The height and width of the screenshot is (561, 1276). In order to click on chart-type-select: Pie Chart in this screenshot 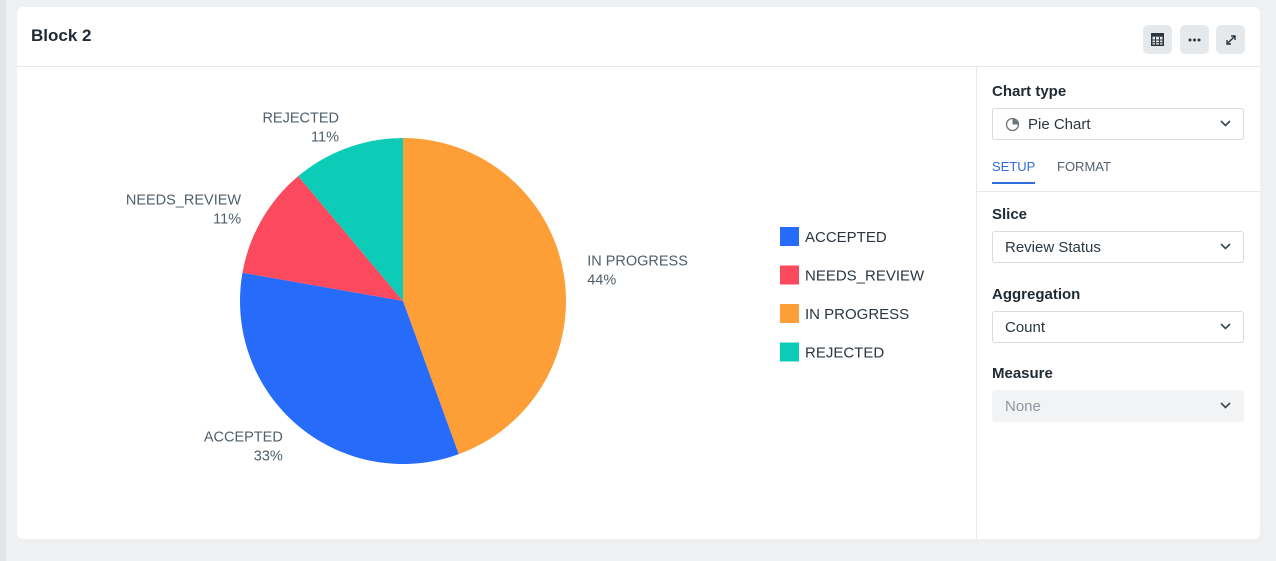, I will do `click(1118, 124)`.